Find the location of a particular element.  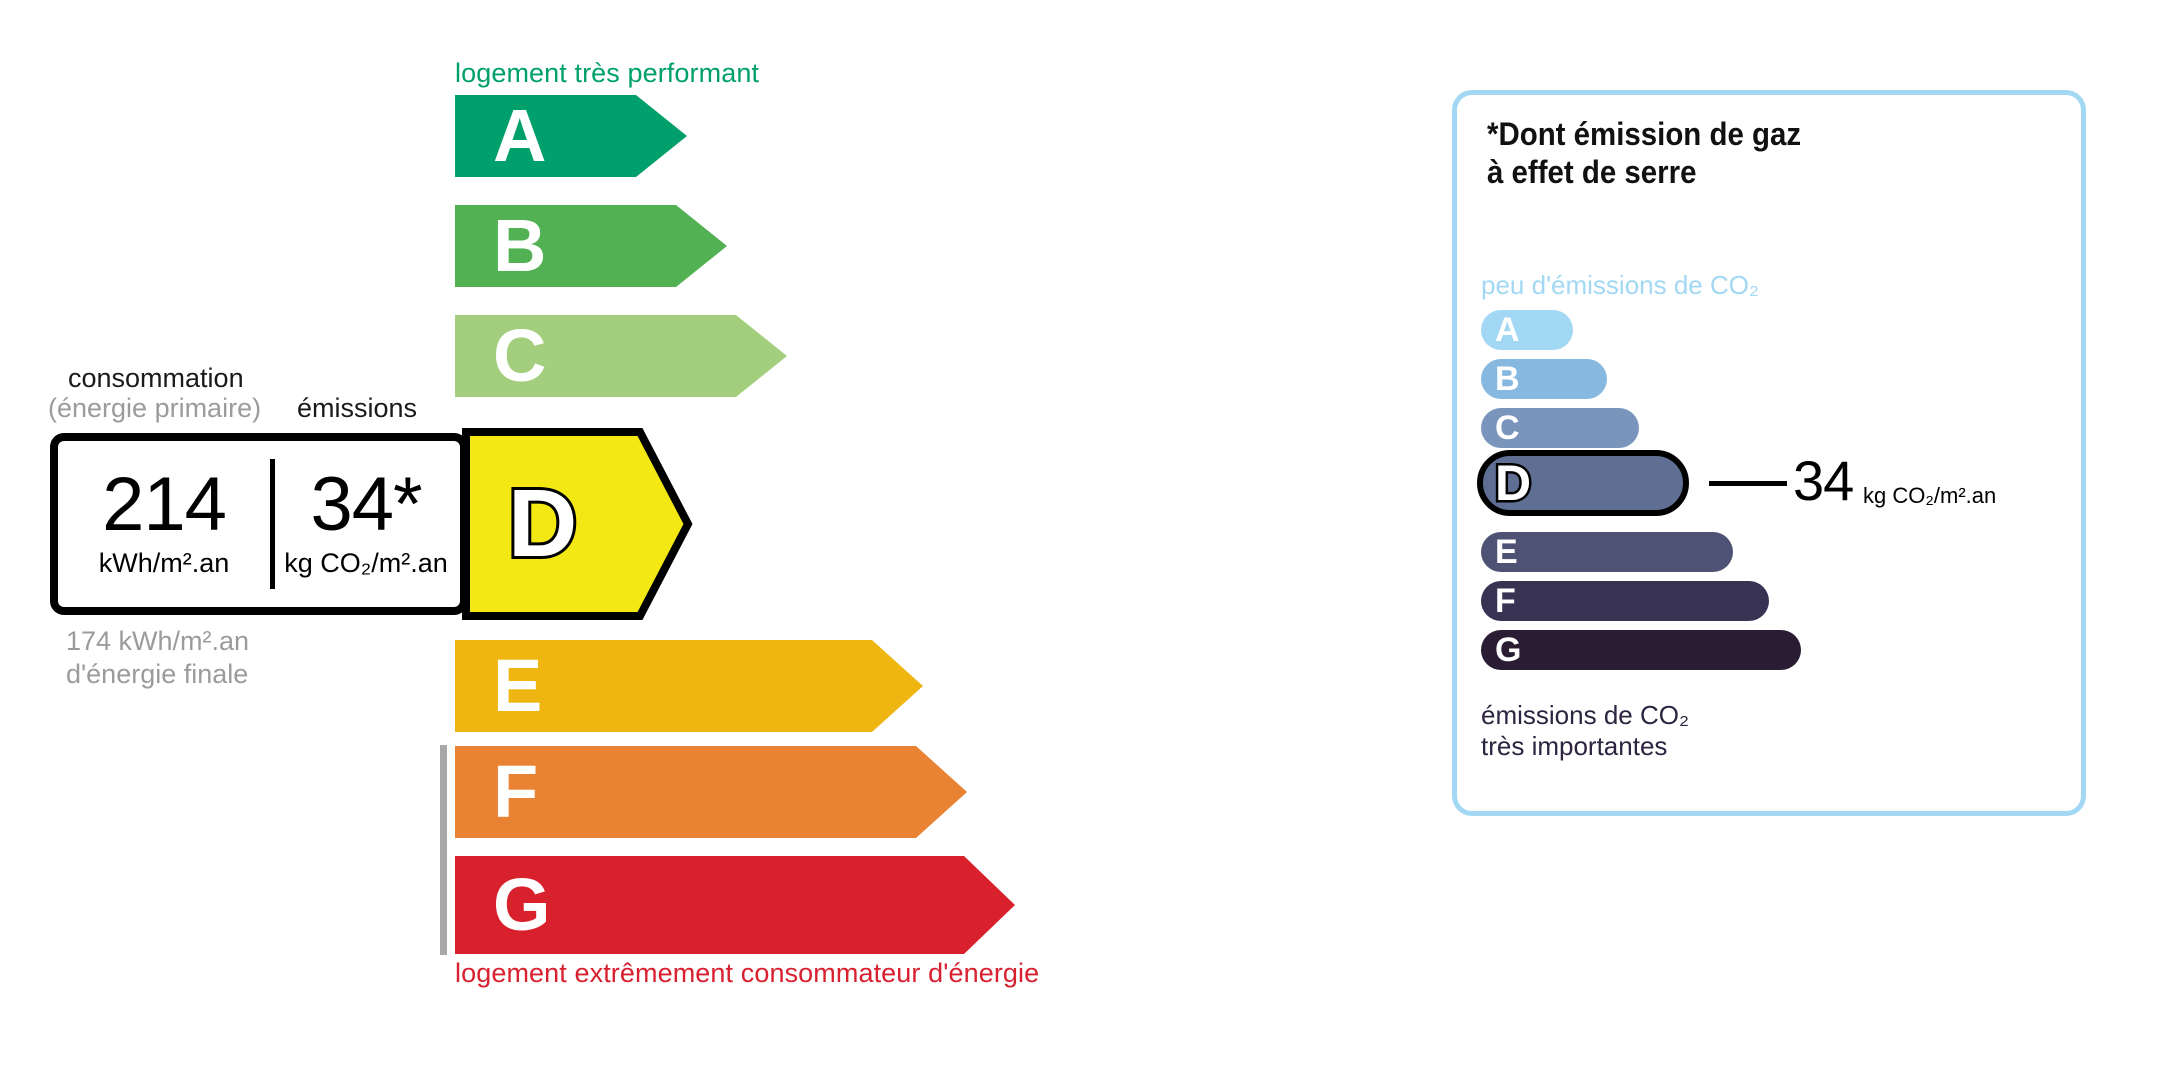

emissions-cell: 34* kg CO₂/m².an is located at coordinates (366, 524).